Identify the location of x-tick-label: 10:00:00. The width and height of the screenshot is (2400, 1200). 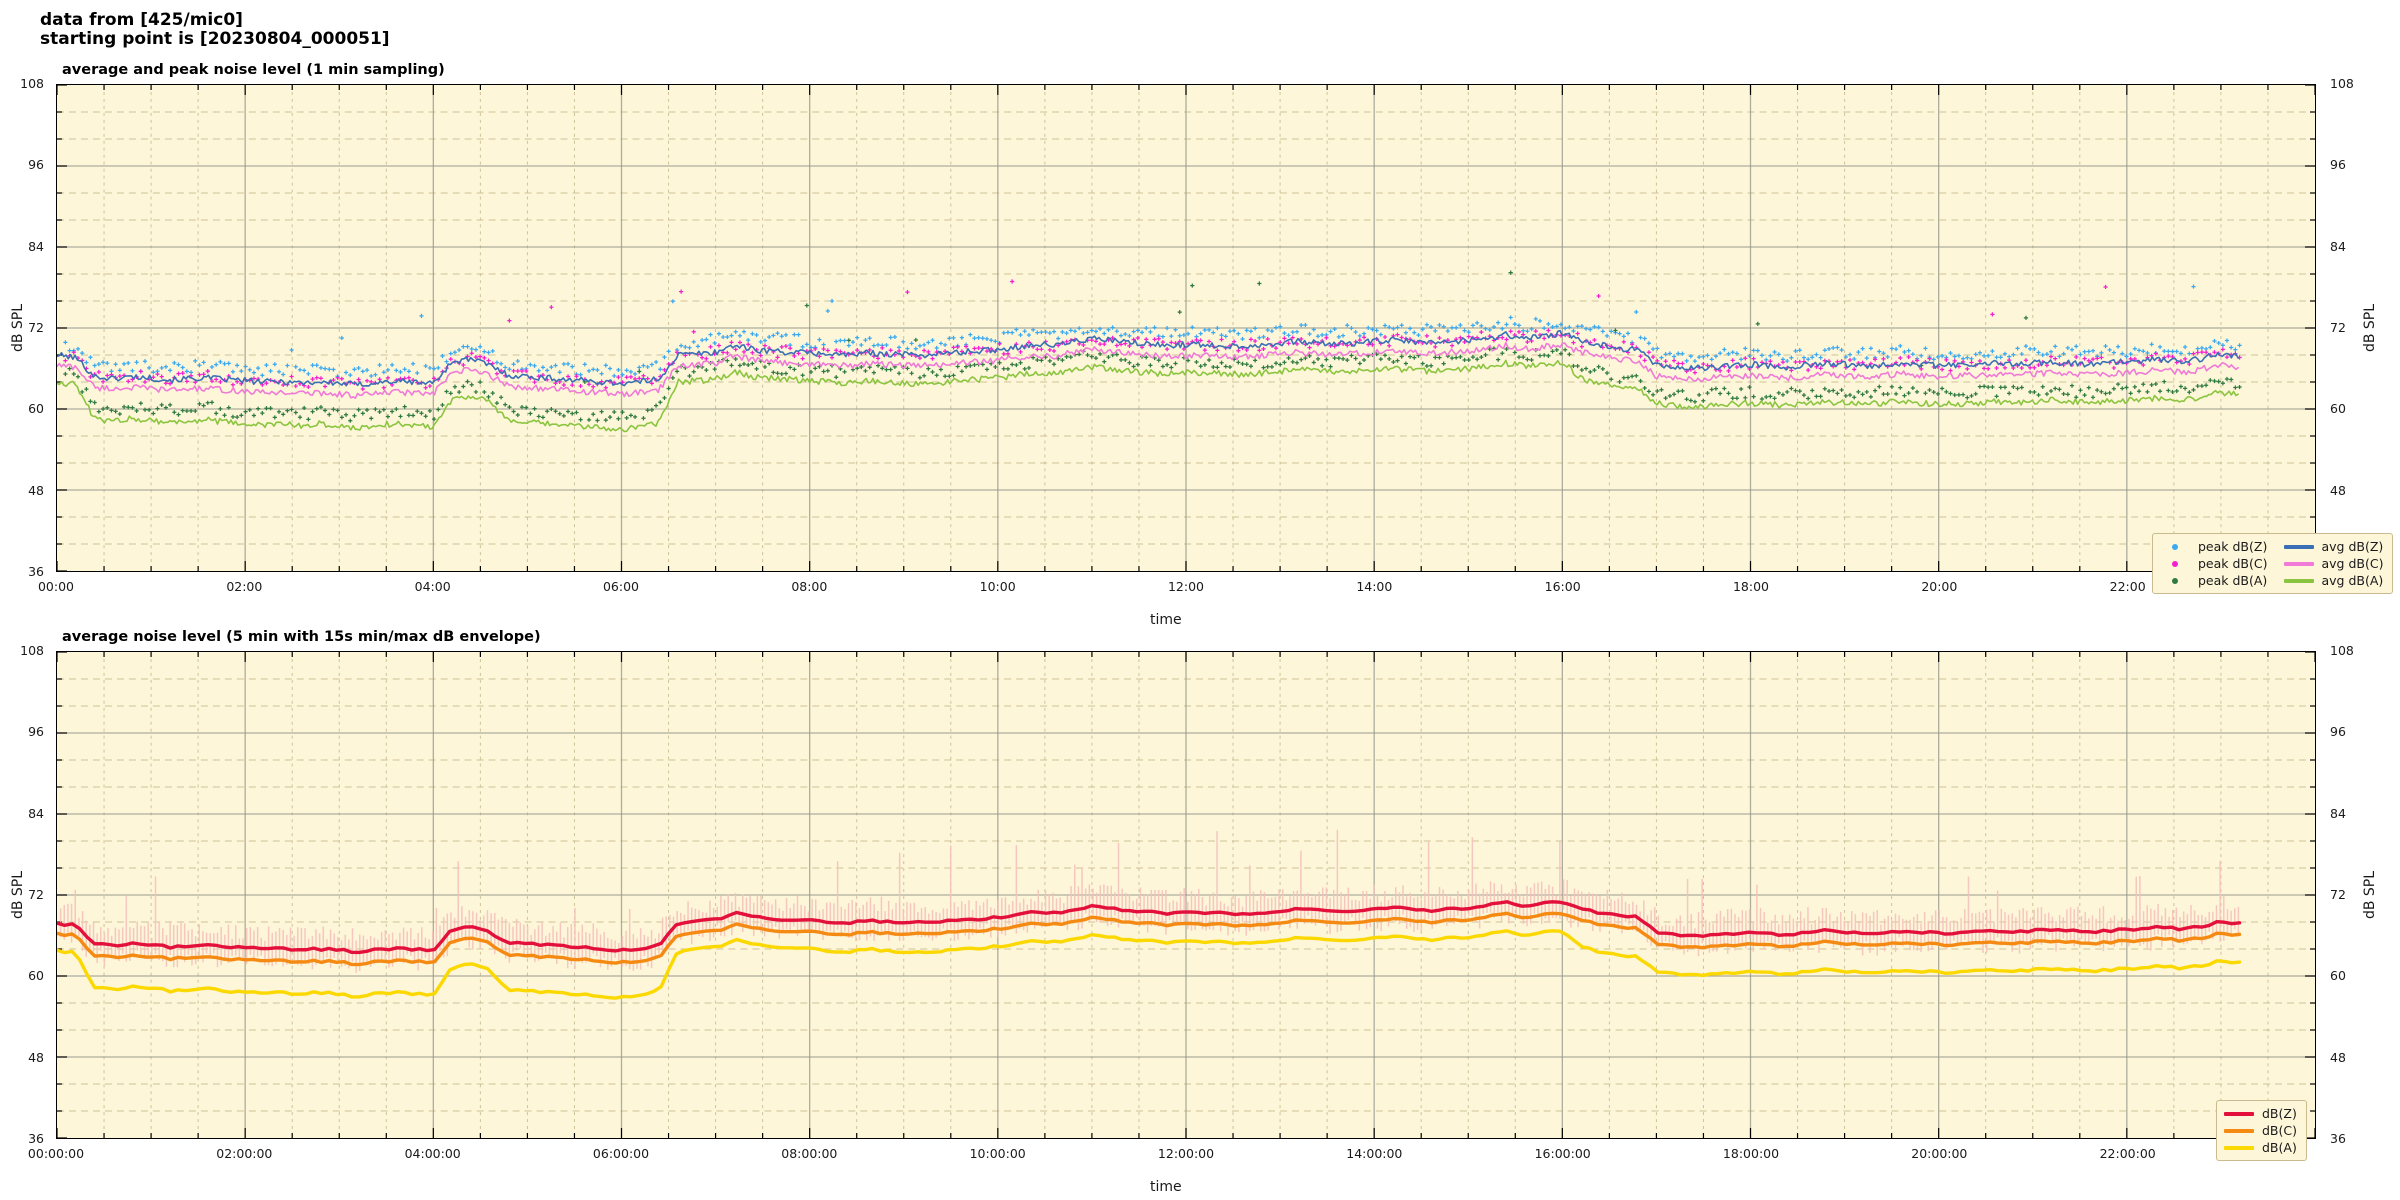
(997, 1153).